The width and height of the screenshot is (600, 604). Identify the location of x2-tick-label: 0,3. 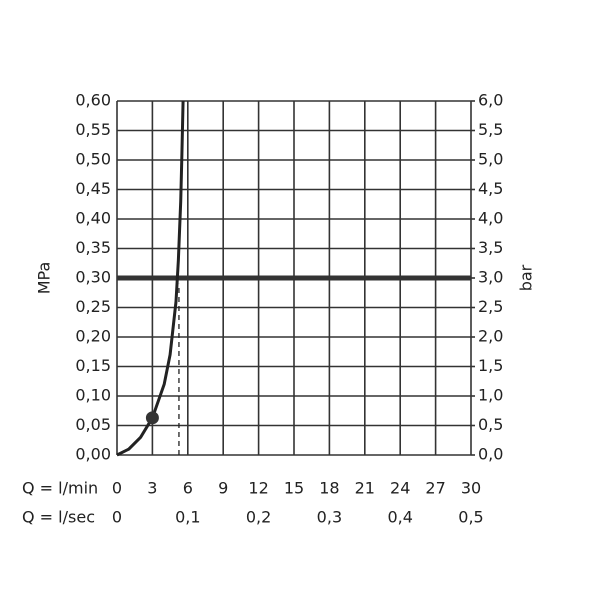
(329, 517).